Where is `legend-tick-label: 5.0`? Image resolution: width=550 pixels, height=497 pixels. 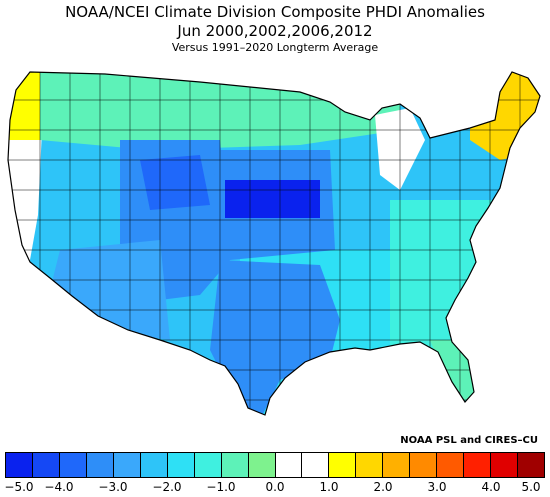 legend-tick-label: 5.0 is located at coordinates (531, 487).